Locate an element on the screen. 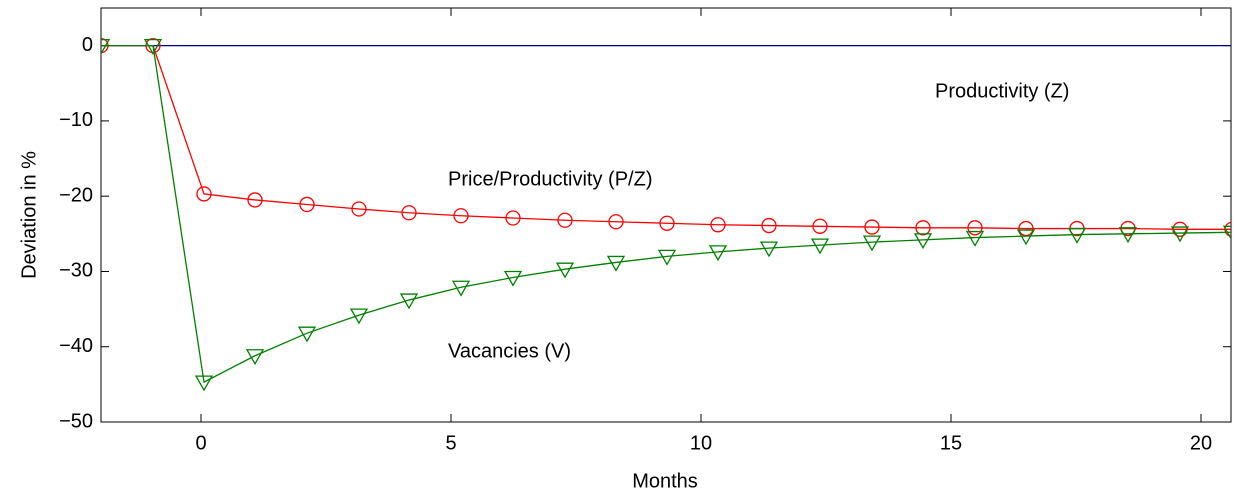 The image size is (1236, 497). series-label: Price/Productivity (P/Z) is located at coordinates (550, 179).